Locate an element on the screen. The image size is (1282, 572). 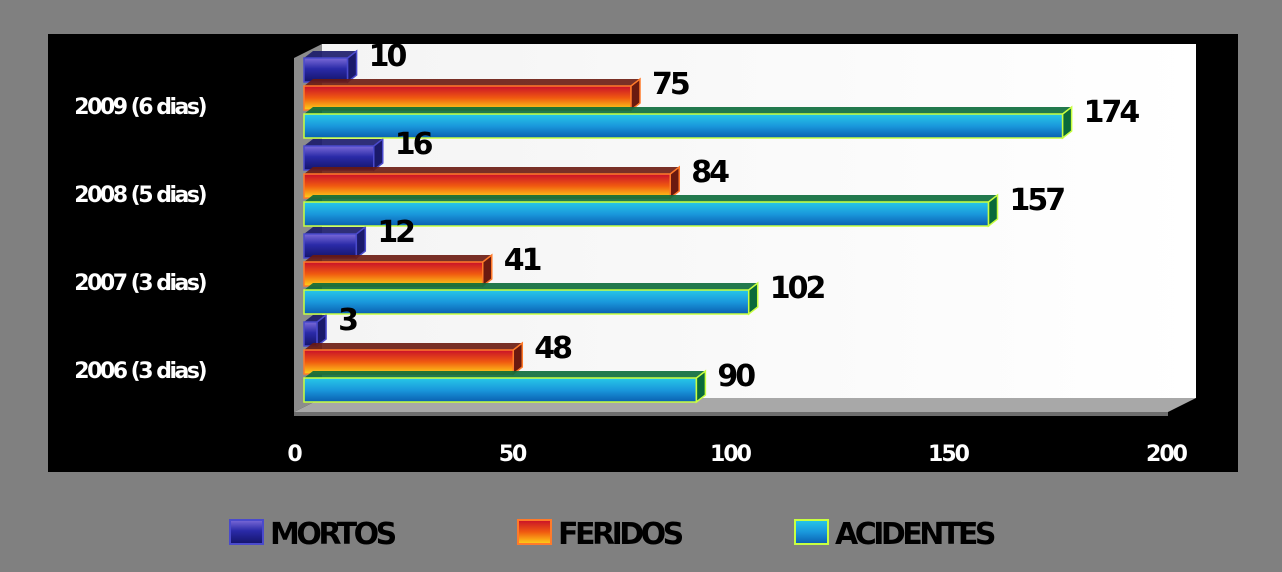
legend-label: FERIDOS is located at coordinates (620, 534).